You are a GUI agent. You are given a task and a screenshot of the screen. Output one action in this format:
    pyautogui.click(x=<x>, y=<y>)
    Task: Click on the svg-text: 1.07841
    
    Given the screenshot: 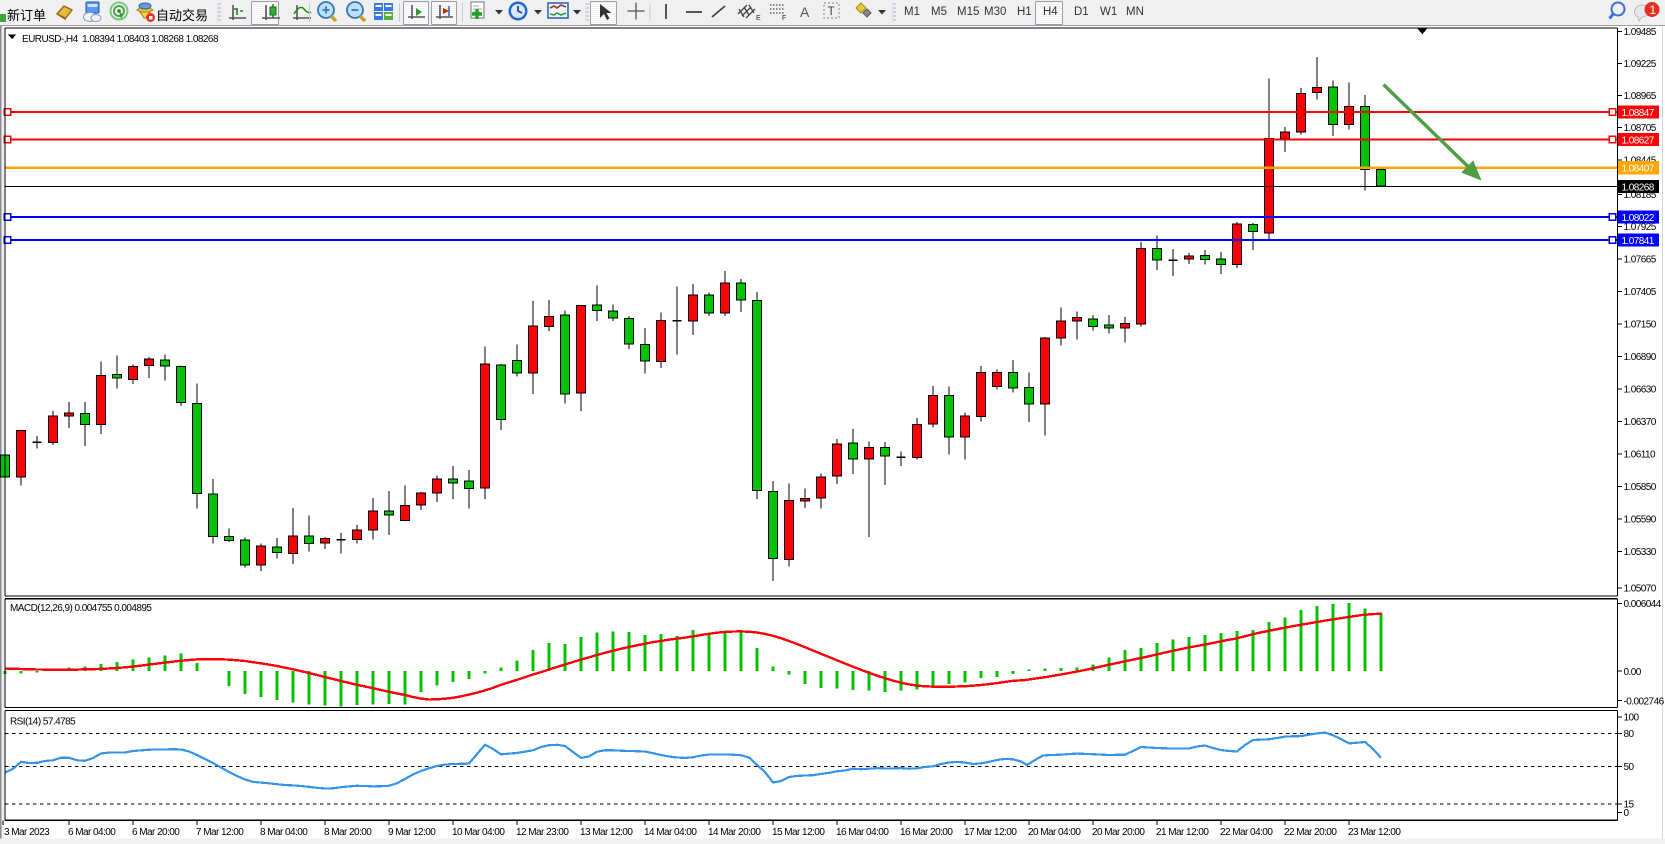 What is the action you would take?
    pyautogui.click(x=1638, y=241)
    